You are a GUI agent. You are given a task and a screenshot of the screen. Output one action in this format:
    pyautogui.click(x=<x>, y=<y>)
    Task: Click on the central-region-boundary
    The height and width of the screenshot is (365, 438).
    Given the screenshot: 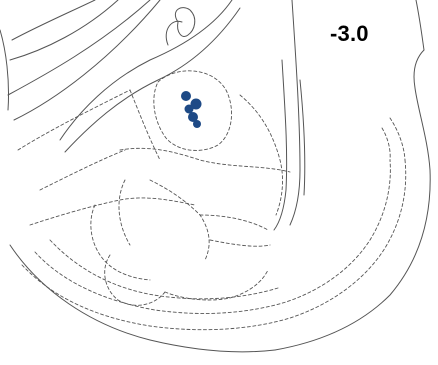 What is the action you would take?
    pyautogui.click(x=205, y=160)
    